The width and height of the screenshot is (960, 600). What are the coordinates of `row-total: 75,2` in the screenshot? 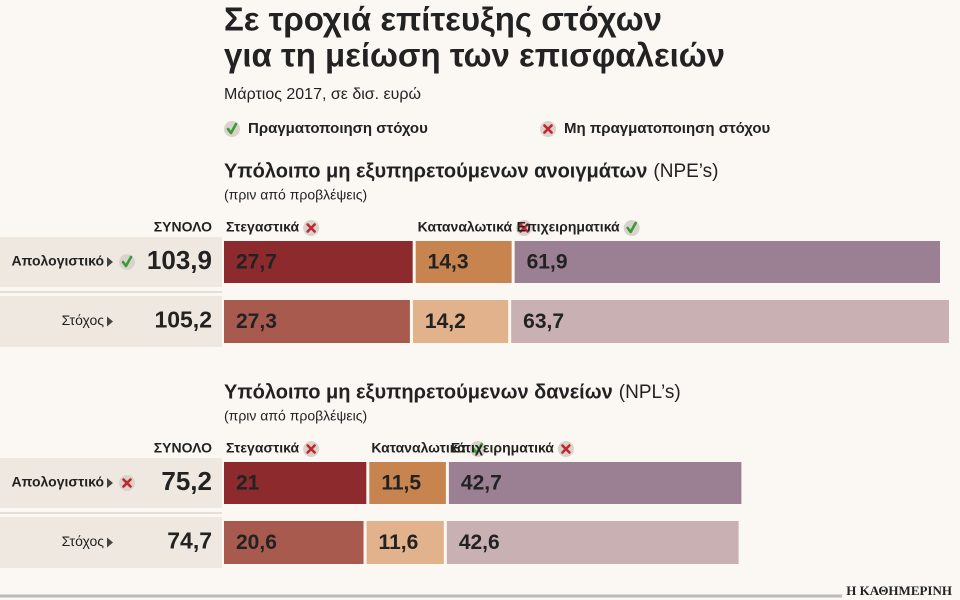 It's located at (186, 481).